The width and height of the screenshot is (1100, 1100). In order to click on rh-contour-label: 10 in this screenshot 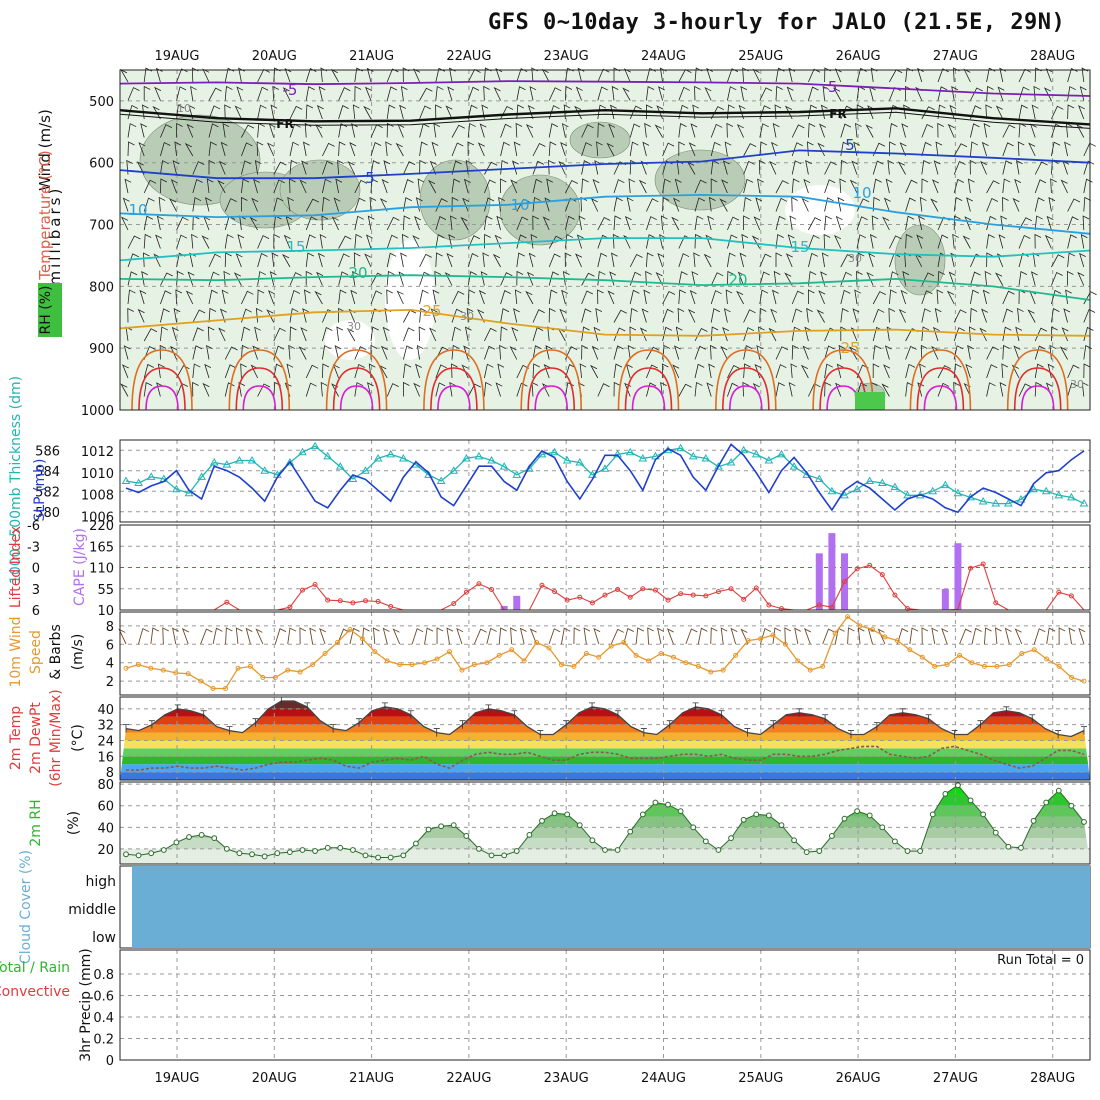, I will do `click(184, 108)`.